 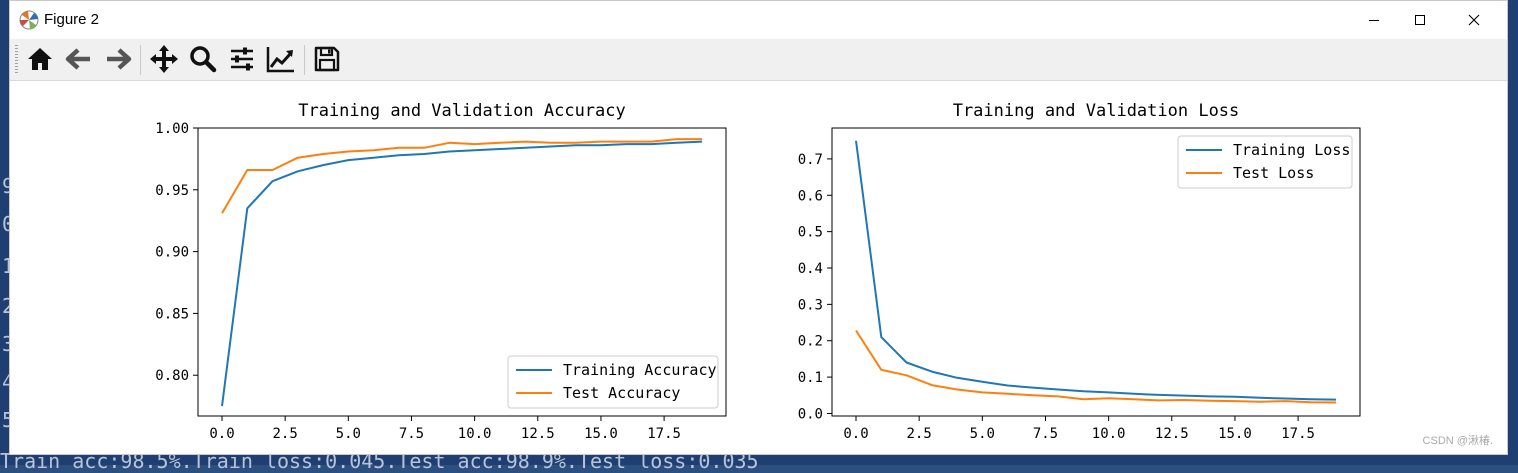 I want to click on forward-icon, so click(x=119, y=59).